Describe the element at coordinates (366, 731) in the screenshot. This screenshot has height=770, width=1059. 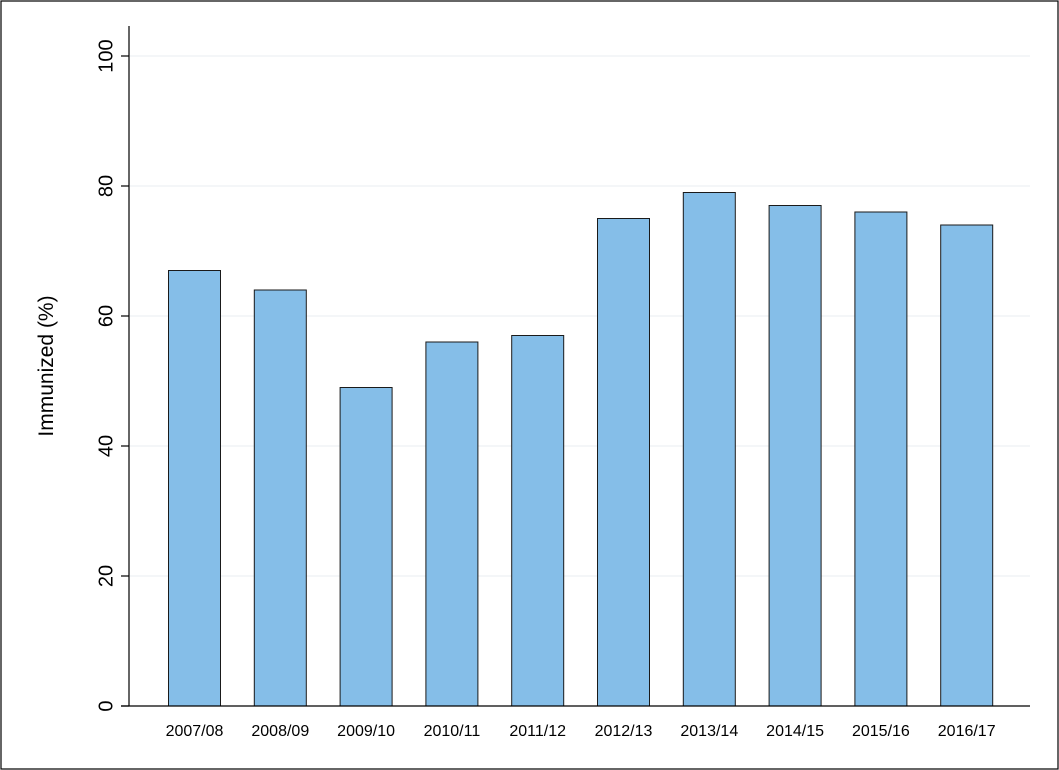
I see `x-tick-label: 2009/10` at that location.